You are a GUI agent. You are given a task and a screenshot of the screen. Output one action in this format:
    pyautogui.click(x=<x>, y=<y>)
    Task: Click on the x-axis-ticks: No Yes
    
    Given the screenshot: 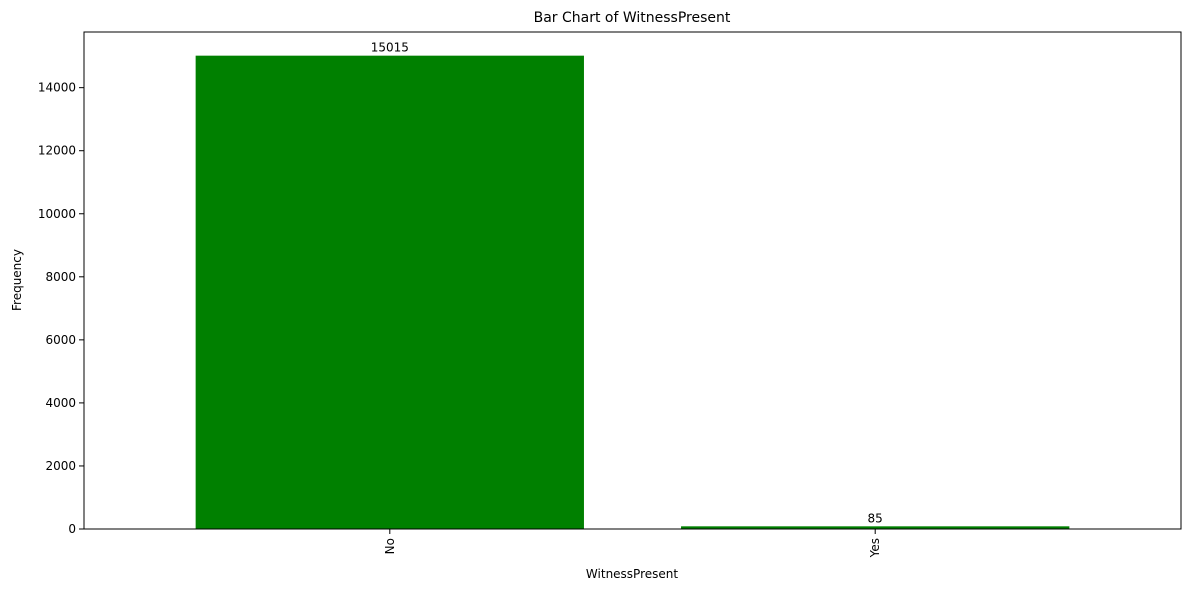 What is the action you would take?
    pyautogui.click(x=632, y=543)
    